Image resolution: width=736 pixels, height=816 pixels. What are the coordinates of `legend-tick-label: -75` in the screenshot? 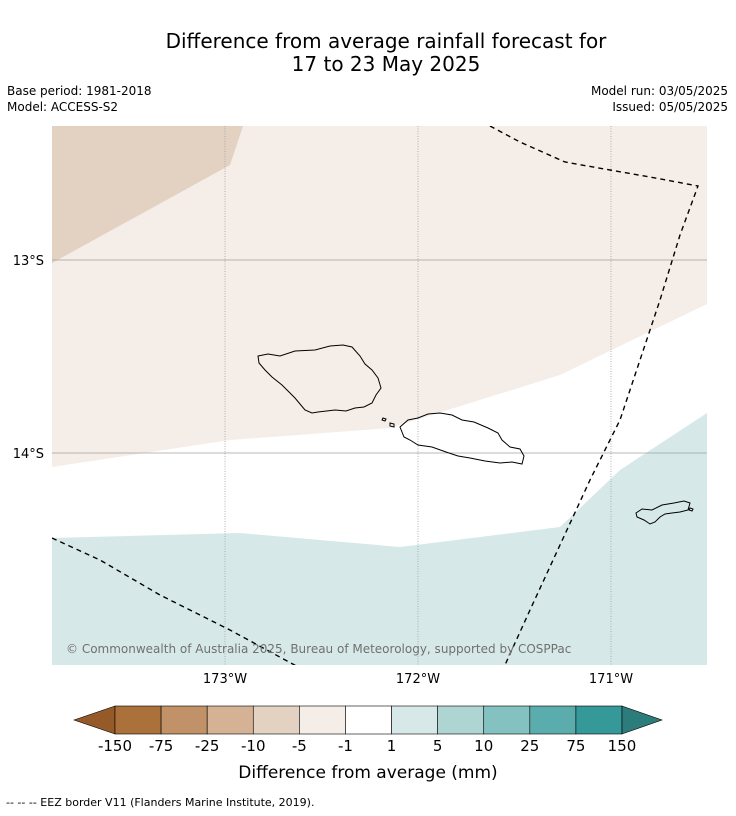 It's located at (161, 746).